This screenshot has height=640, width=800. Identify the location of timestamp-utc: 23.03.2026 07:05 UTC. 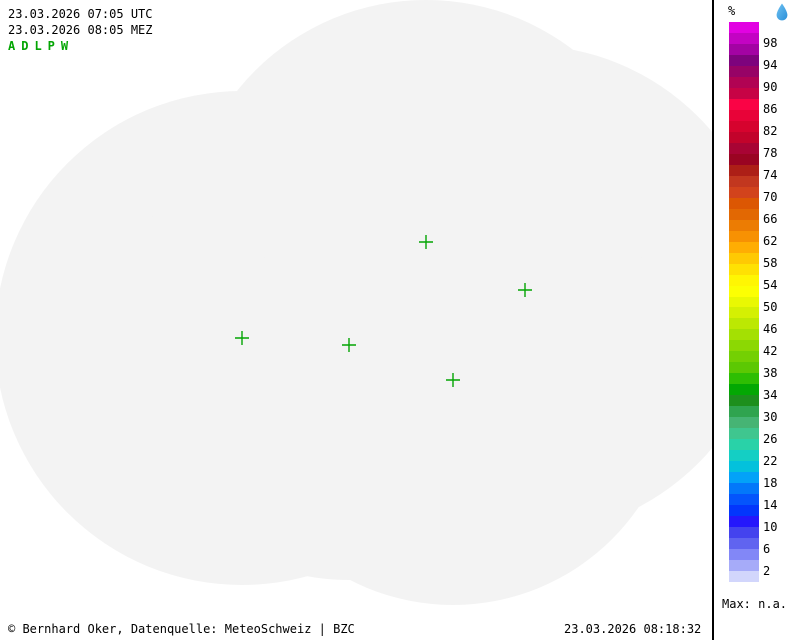
(80, 14).